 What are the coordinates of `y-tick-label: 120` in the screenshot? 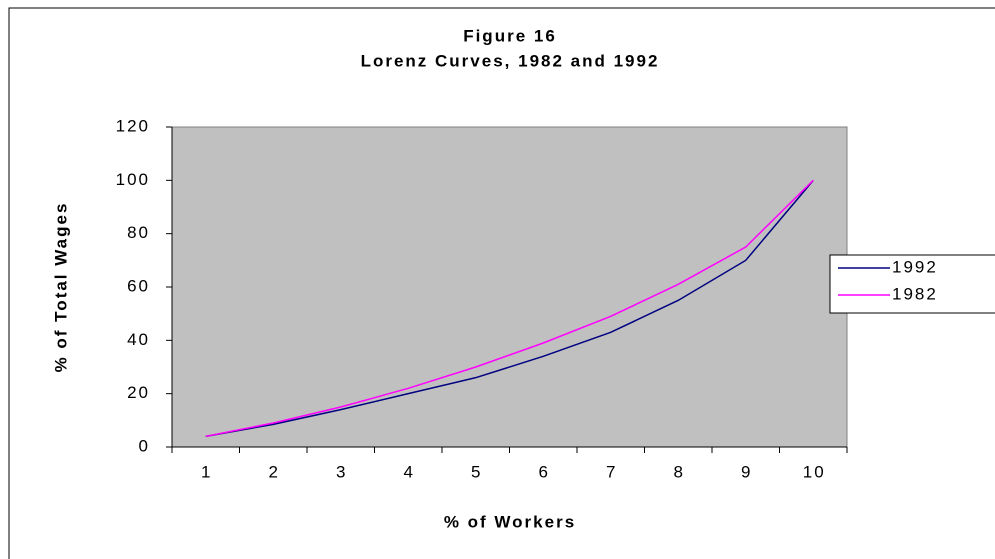 It's located at (133, 125).